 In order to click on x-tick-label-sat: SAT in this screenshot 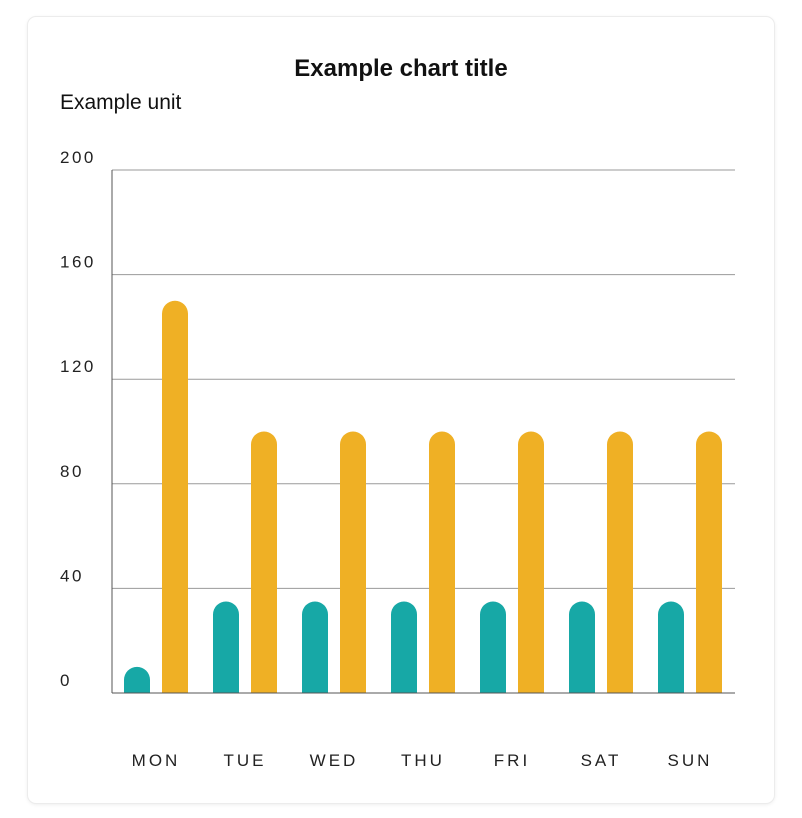, I will do `click(601, 760)`.